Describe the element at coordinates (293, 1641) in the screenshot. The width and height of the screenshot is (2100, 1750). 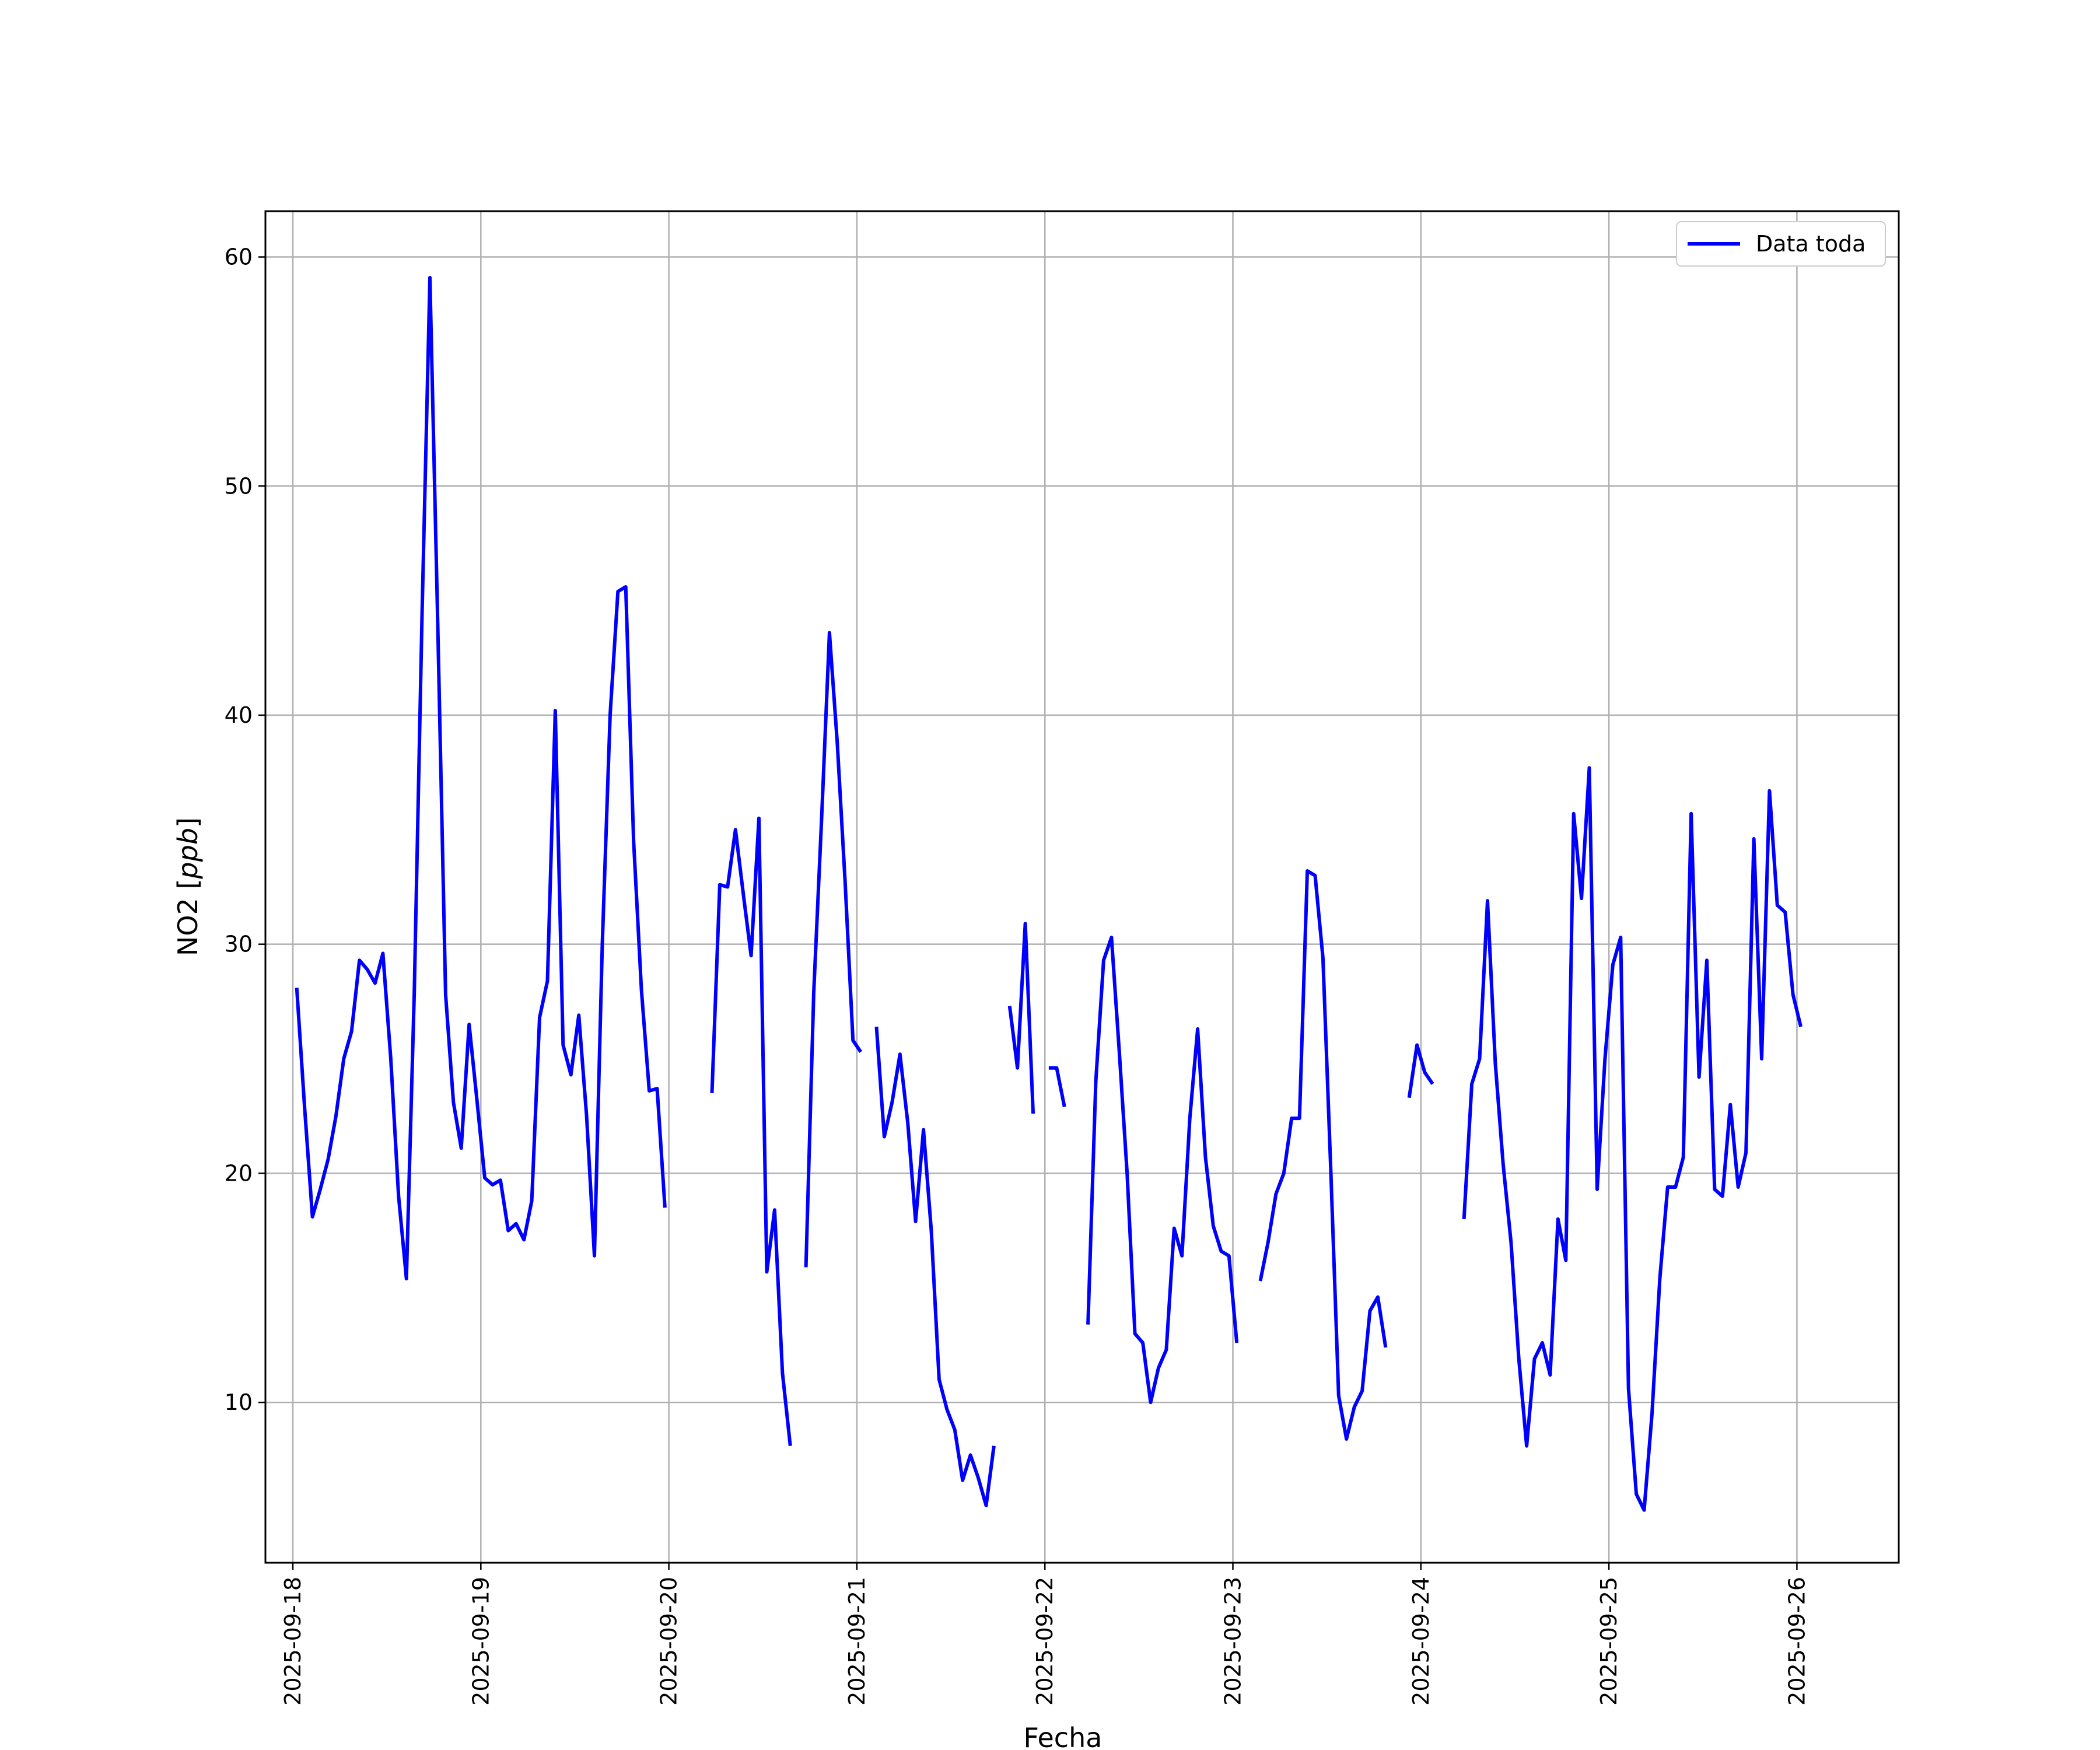
I see `x-tick-label: 2025-09-18` at that location.